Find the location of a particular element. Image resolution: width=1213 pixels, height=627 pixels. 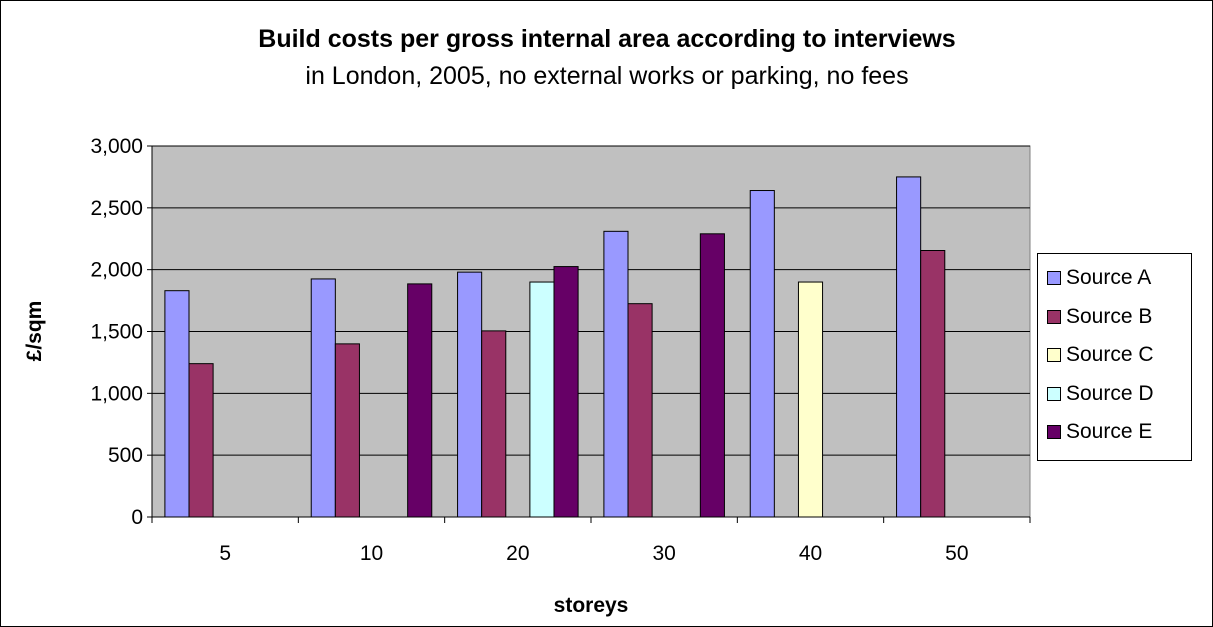

legend-label: Source D is located at coordinates (1110, 393).